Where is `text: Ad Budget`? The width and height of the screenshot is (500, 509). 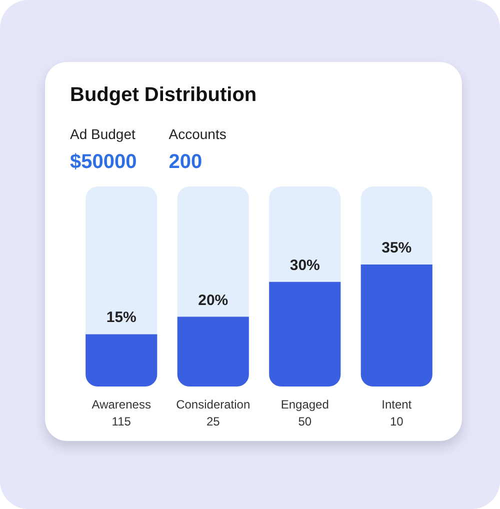 text: Ad Budget is located at coordinates (103, 134).